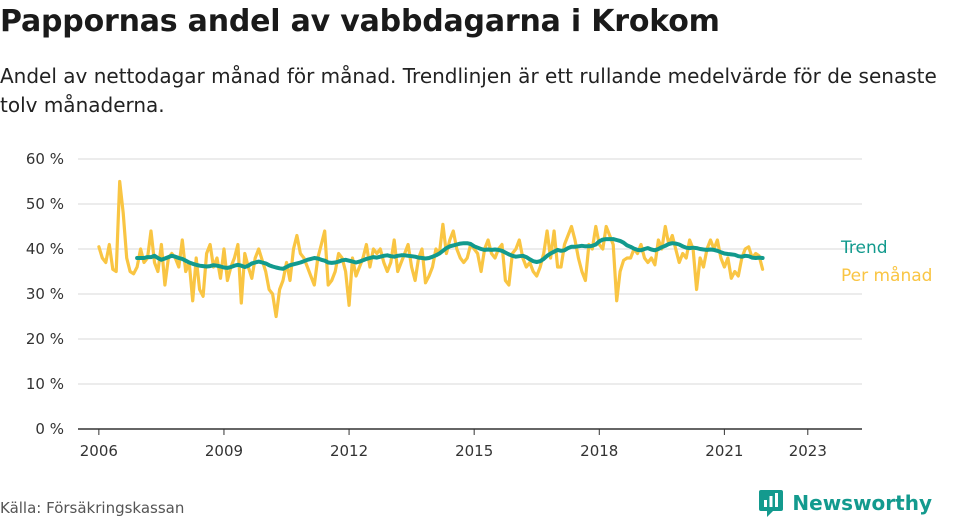 The width and height of the screenshot is (960, 520). Describe the element at coordinates (360, 21) in the screenshot. I see `chart-title: Pappornas andel av vabbdagarna i Krokom` at that location.